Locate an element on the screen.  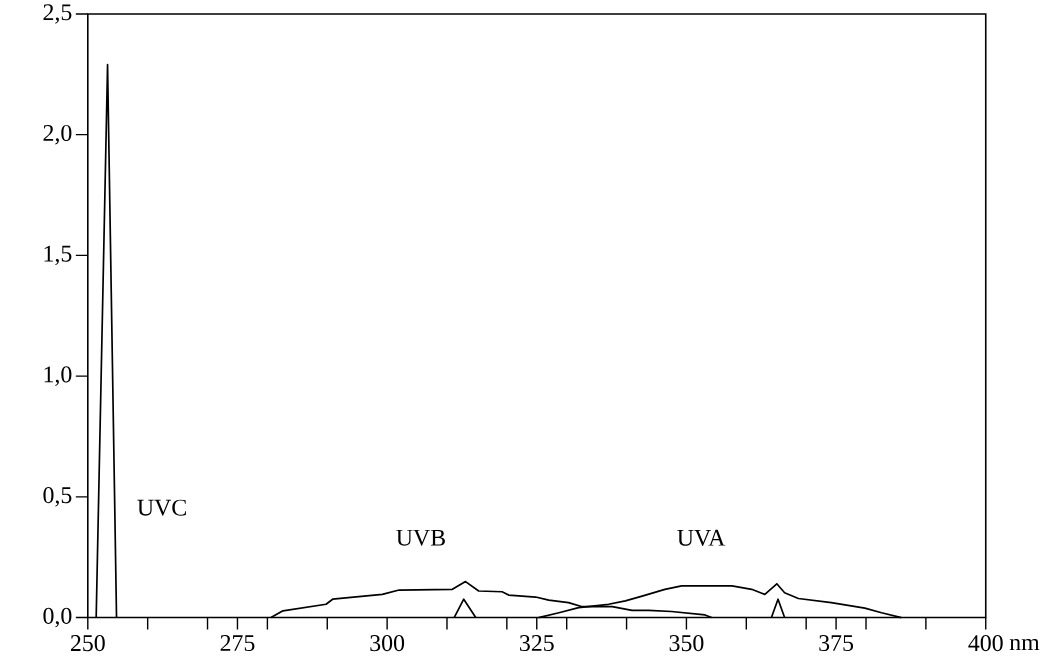
x-tick-label: 325 is located at coordinates (537, 642).